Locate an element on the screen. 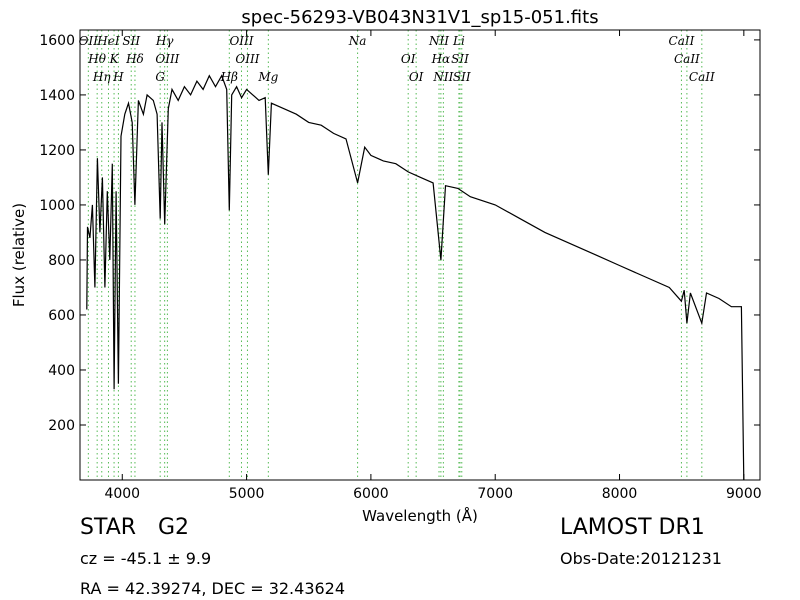 This screenshot has width=800, height=600. chart-title: spec-56293-VB043N31V1_sp15-051.fits is located at coordinates (419, 17).